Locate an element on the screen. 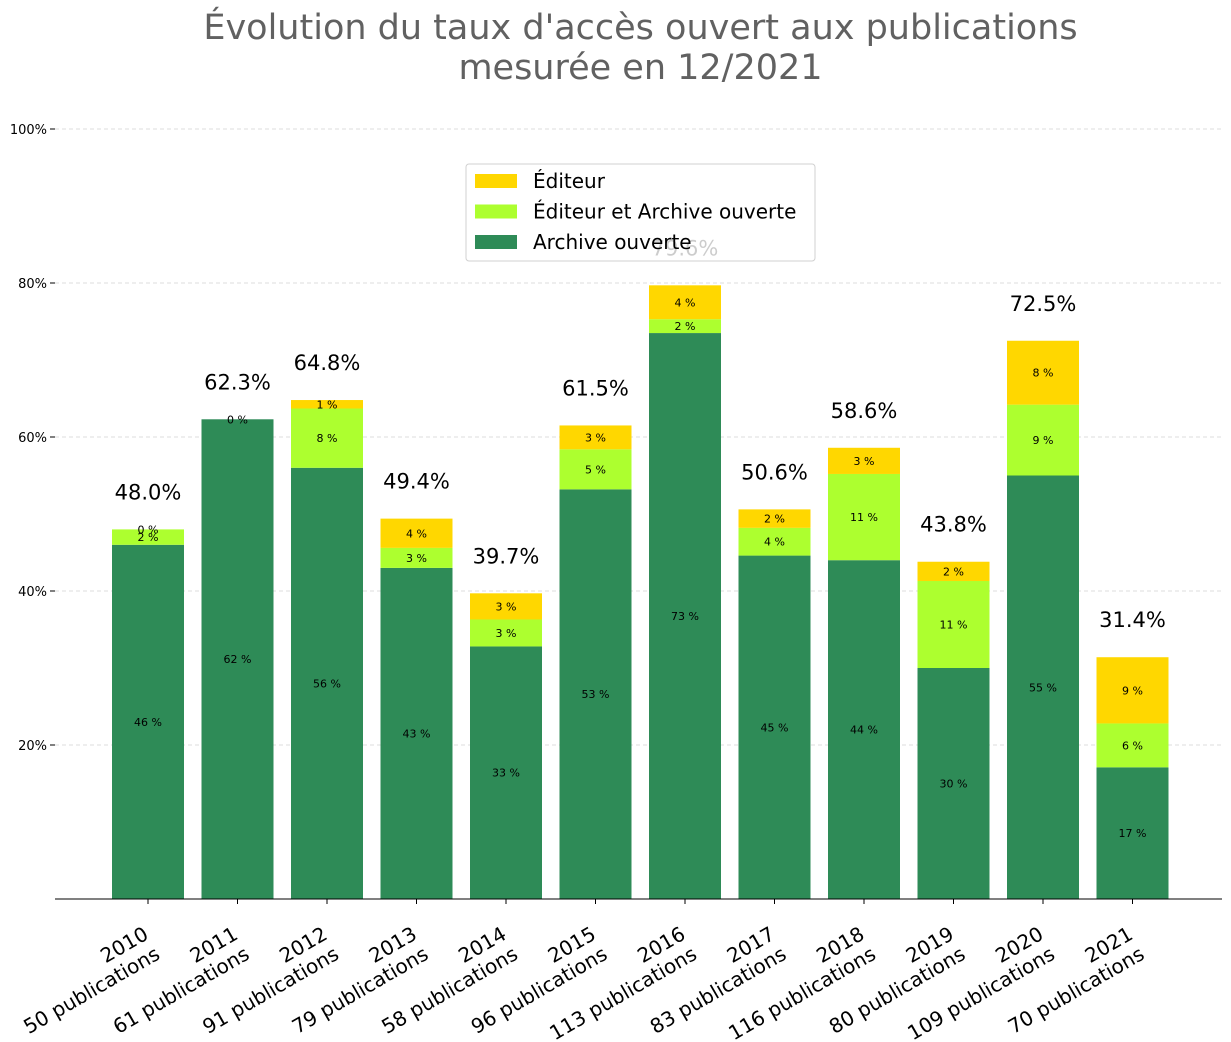 The height and width of the screenshot is (1042, 1231). segment-value-label: 55 % is located at coordinates (1043, 687).